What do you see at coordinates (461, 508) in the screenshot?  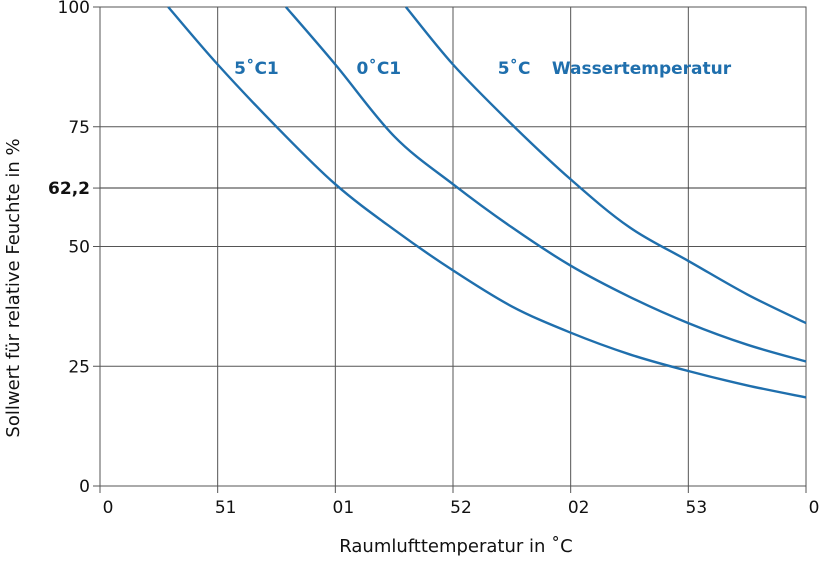 I see `x-tick-label: 52` at bounding box center [461, 508].